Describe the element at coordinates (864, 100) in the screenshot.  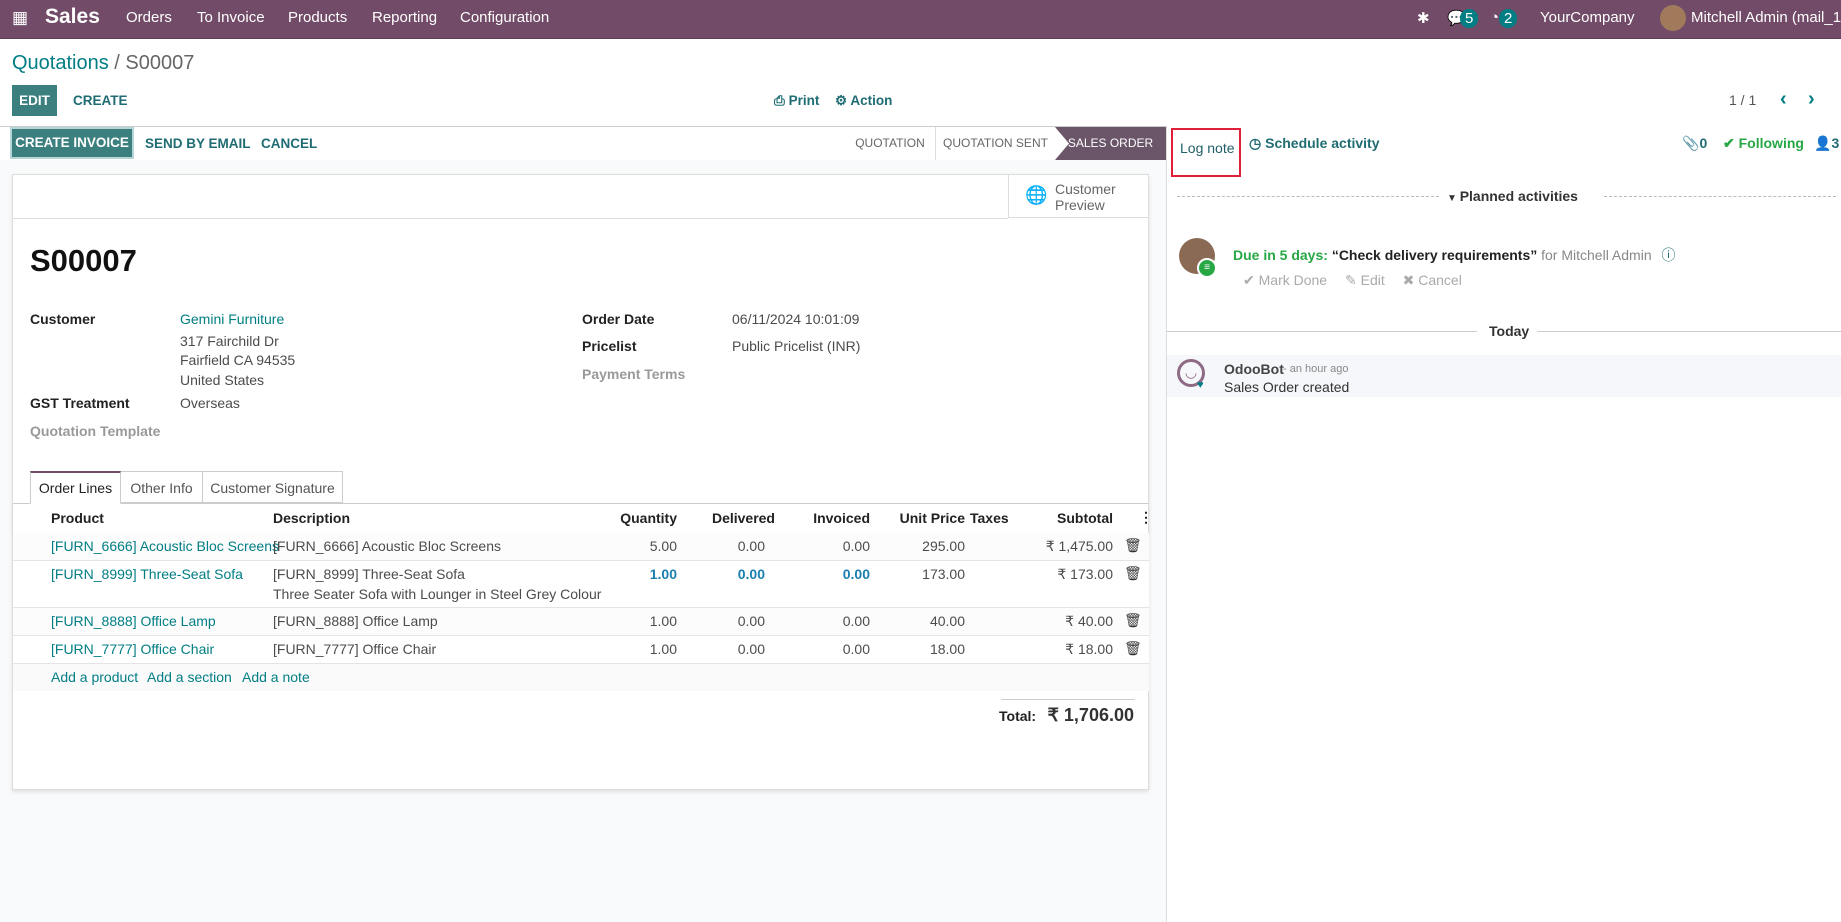
I see `action-button: ⚙ Action` at that location.